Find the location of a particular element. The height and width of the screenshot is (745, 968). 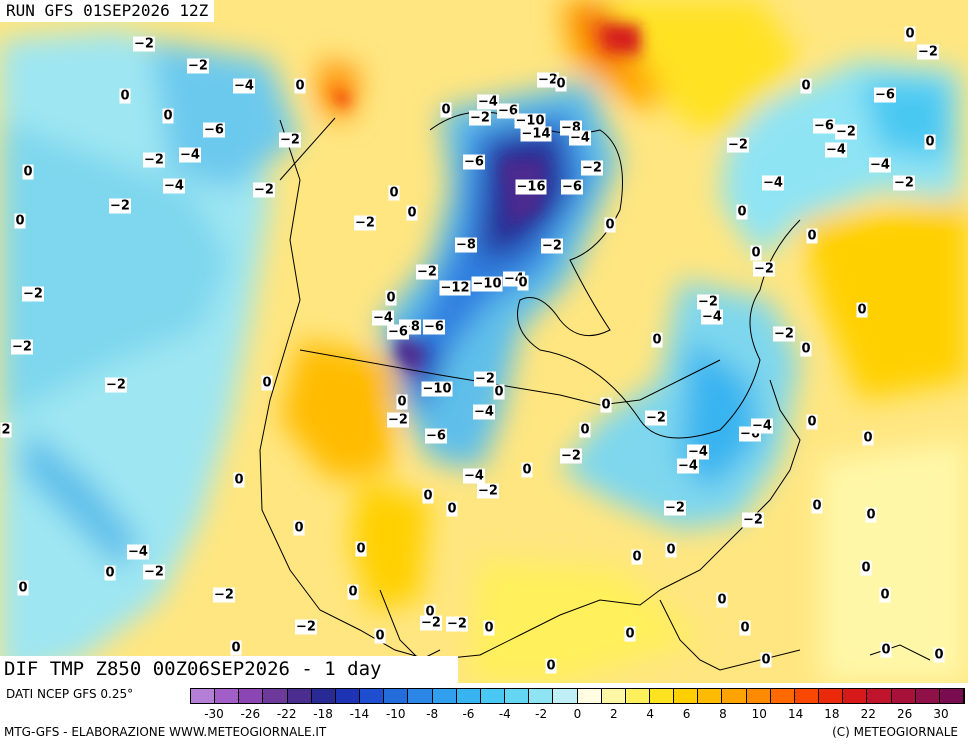

scale-tick-label: 0 is located at coordinates (577, 714).